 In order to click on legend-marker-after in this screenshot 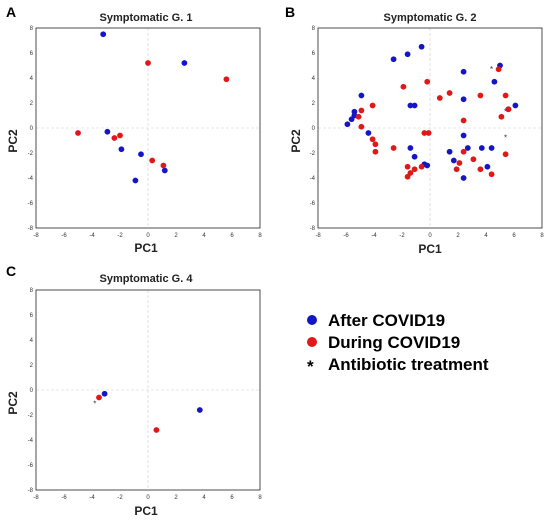, I will do `click(312, 320)`.